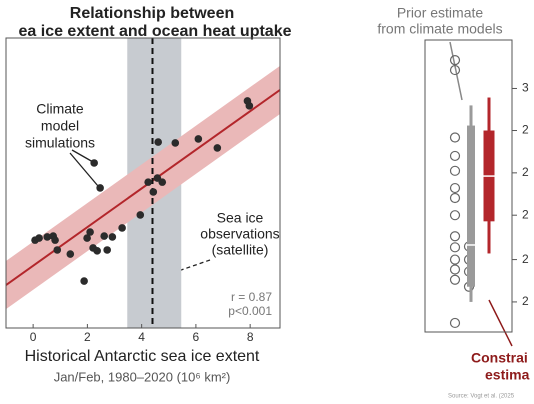 The image size is (534, 404). Describe the element at coordinates (152, 13) in the screenshot. I see `chart-title: Relationship between` at that location.